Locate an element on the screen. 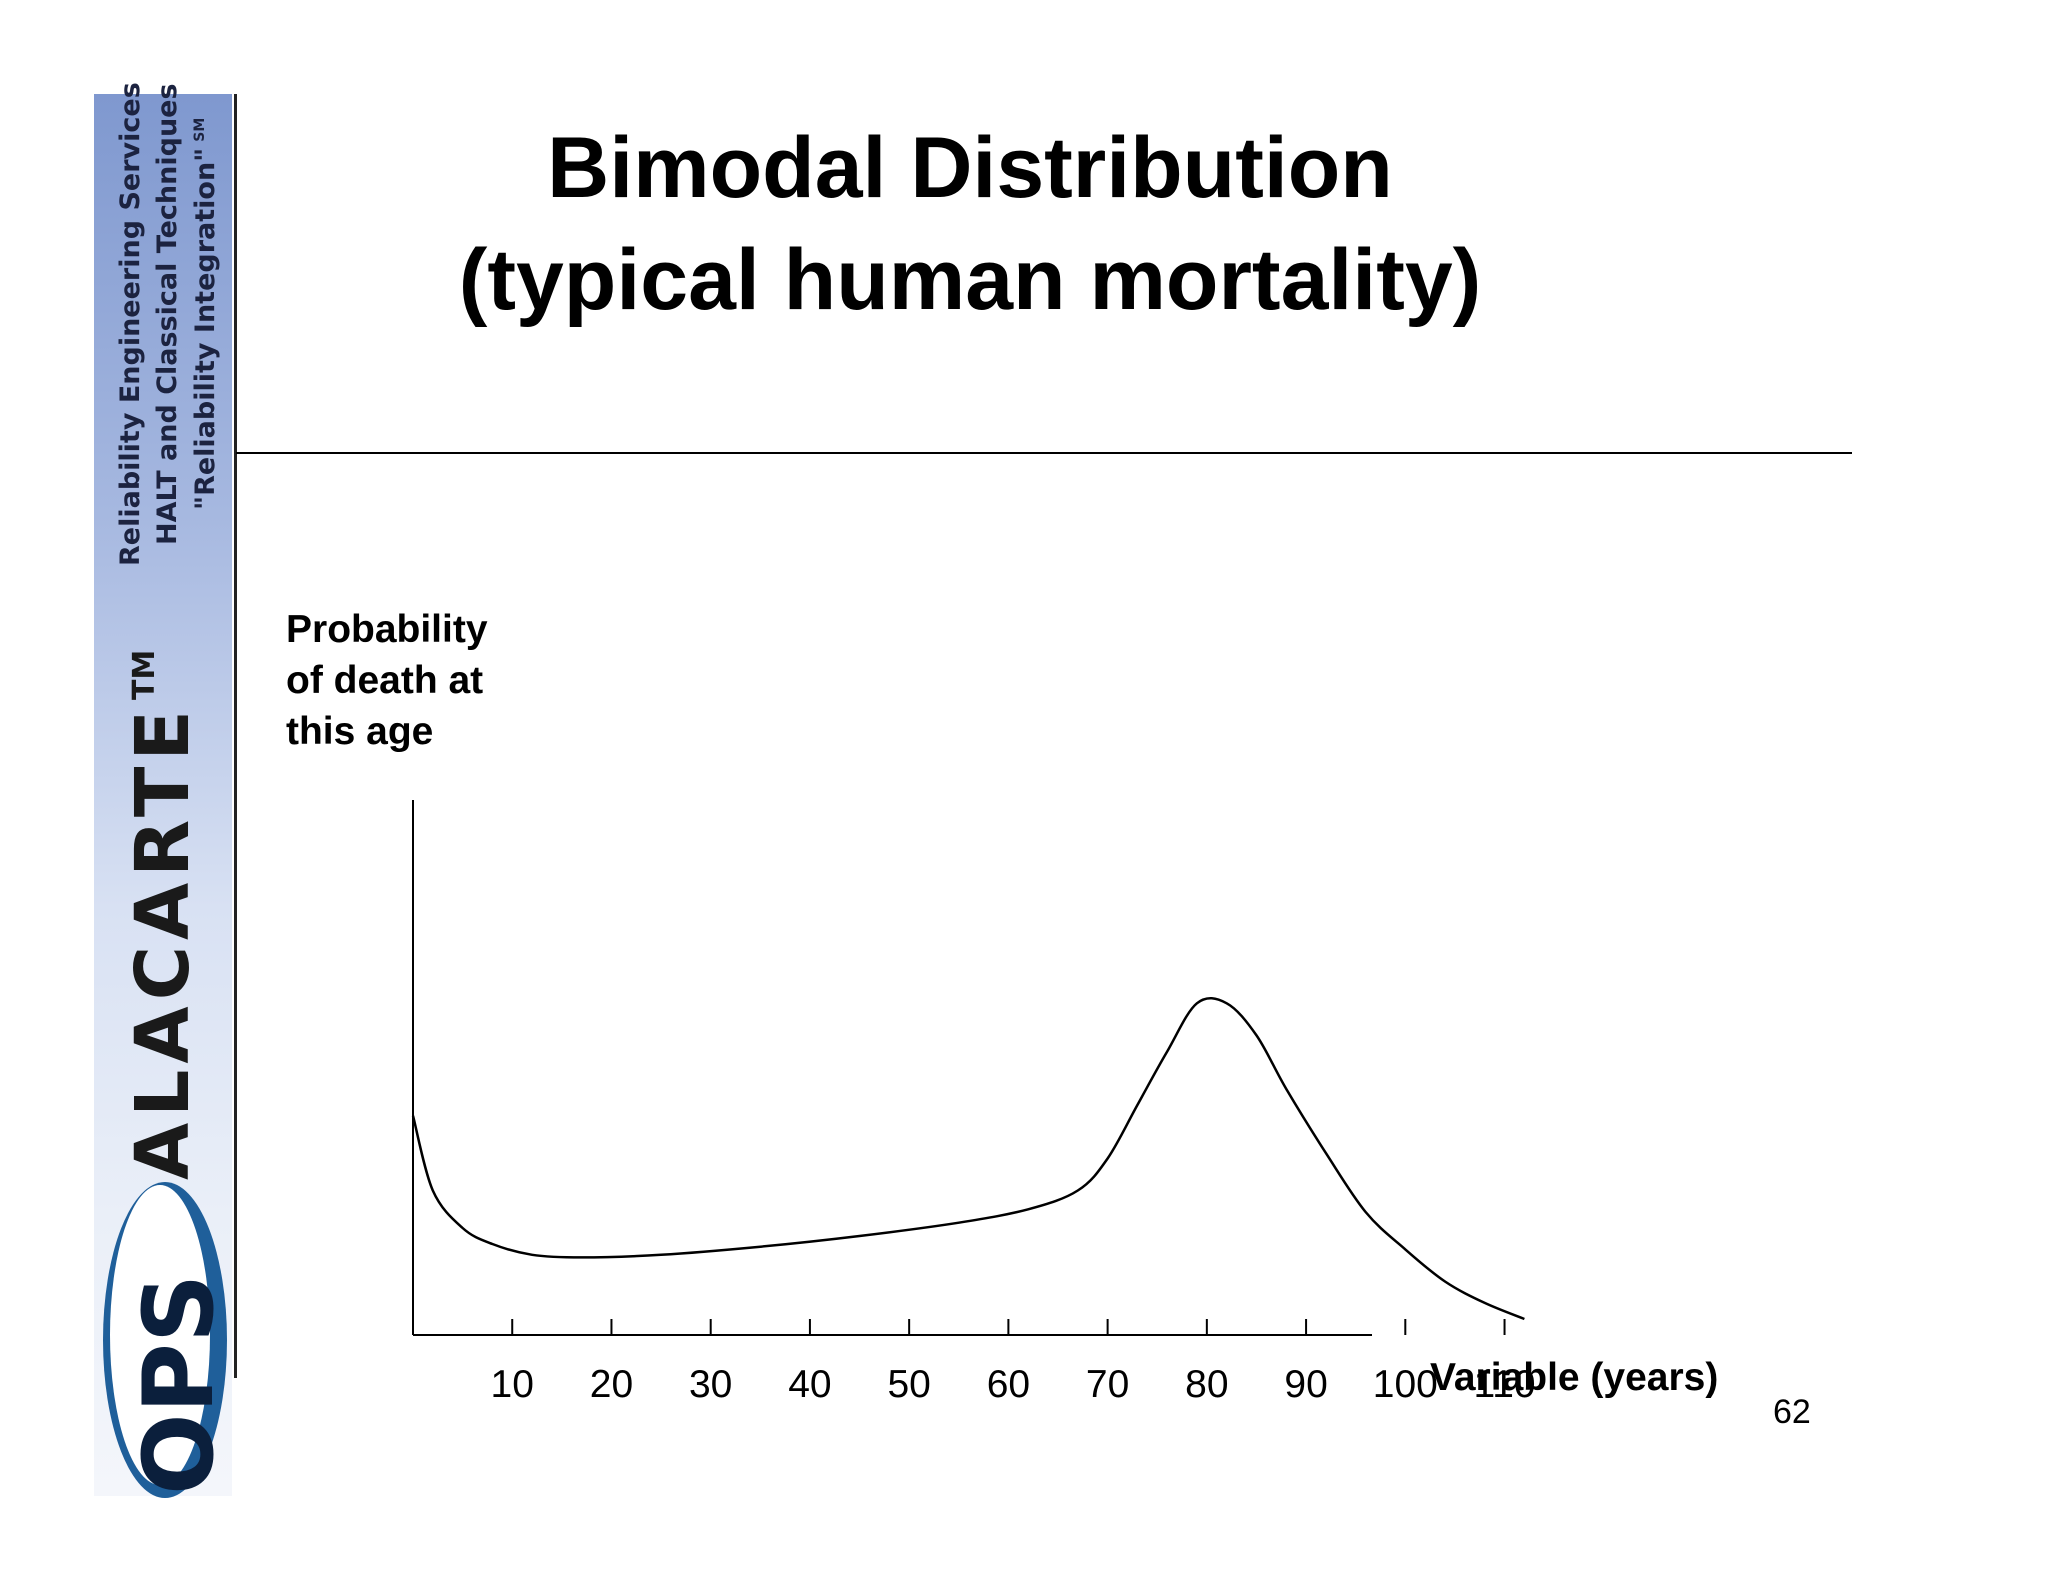 The image size is (2048, 1582). title-line-2: (typical human mortality) is located at coordinates (970, 280).